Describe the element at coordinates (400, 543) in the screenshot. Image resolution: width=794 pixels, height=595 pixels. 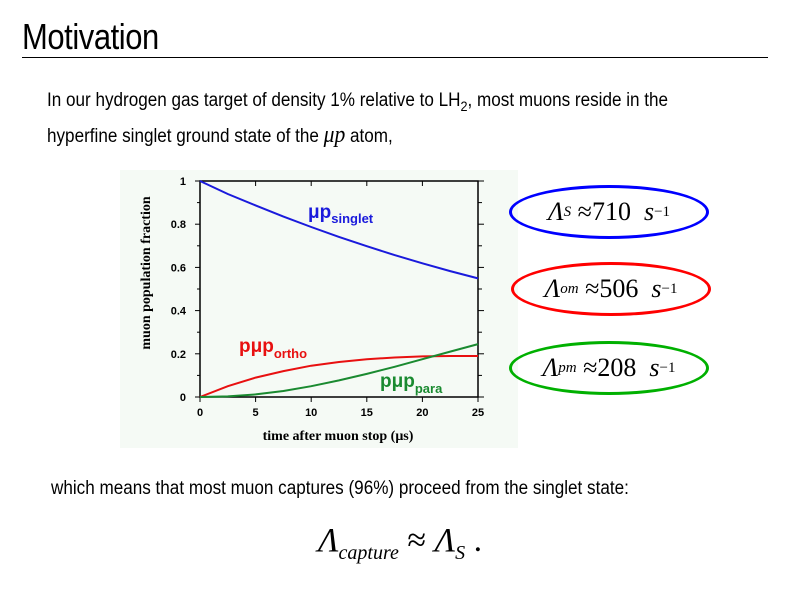
I see `capture-equation: Λcapture ≈ ΛS .` at that location.